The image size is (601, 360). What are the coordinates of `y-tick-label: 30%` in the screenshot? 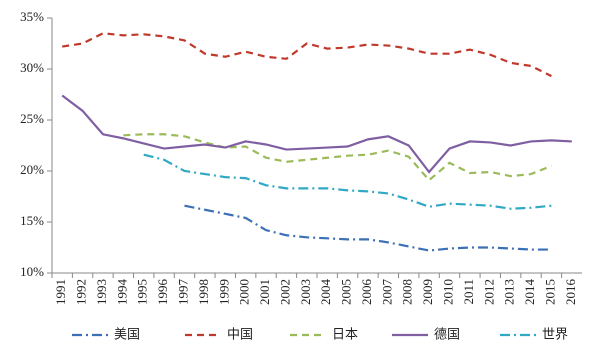 It's located at (32, 67).